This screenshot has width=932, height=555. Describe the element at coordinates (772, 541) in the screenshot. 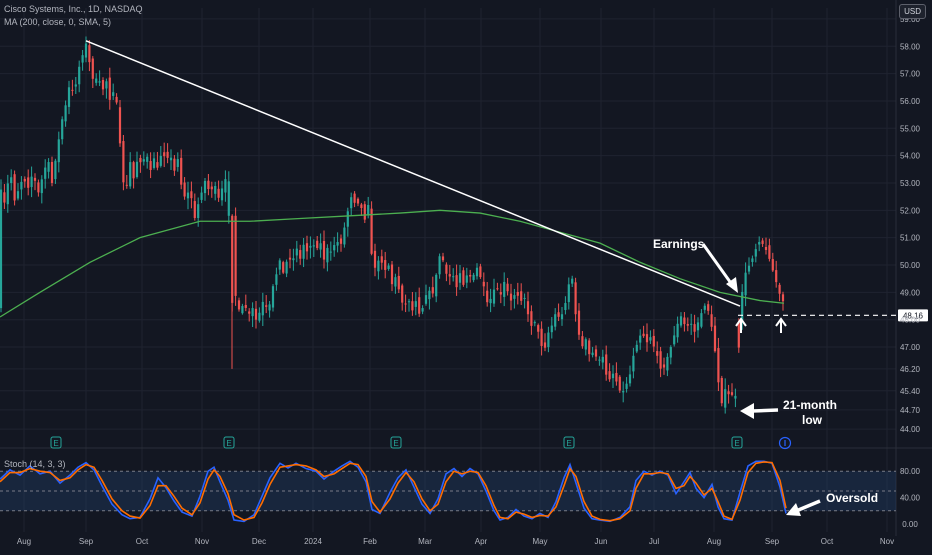

I see `x-tick-label: Sep` at that location.